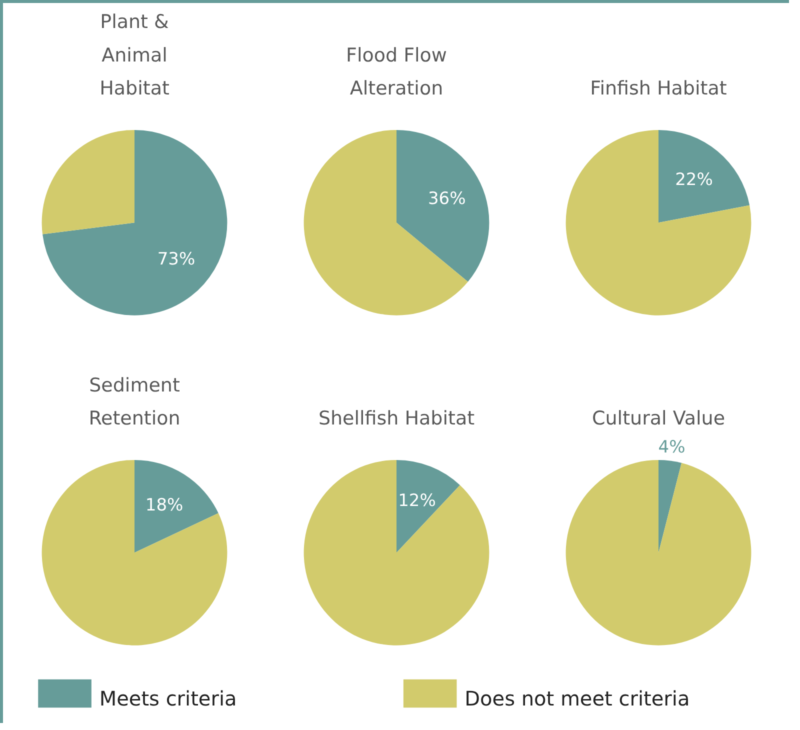  Describe the element at coordinates (577, 698) in the screenshot. I see `legend-label: Does not meet criteria` at that location.